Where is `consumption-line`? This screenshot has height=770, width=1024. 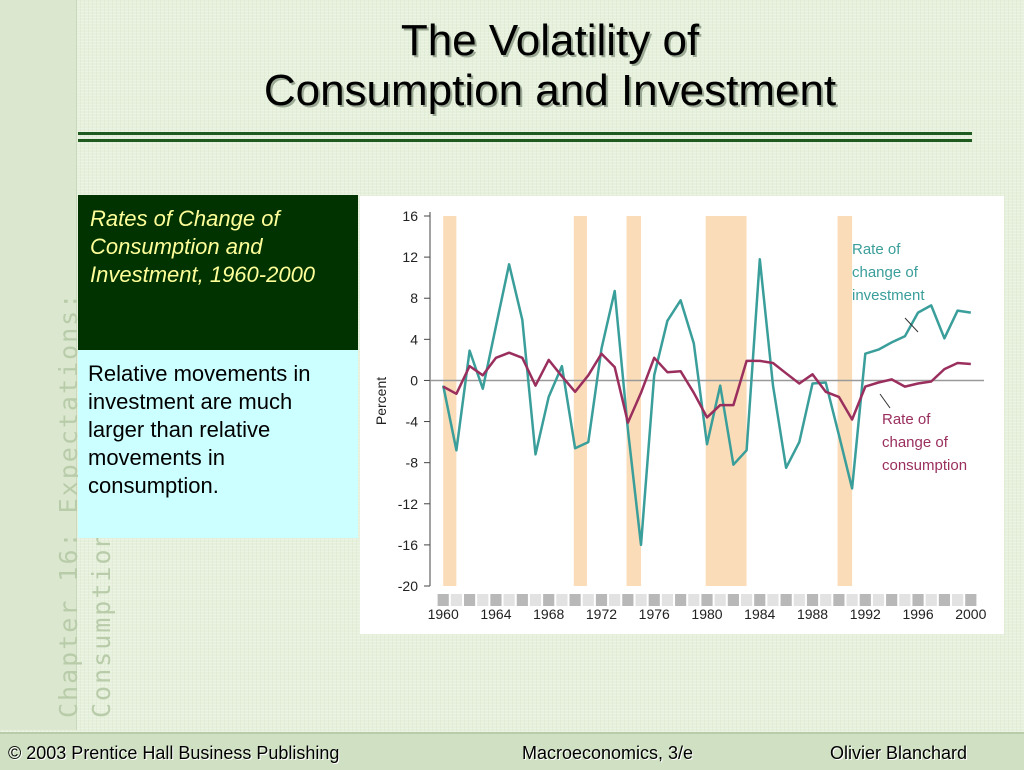
consumption-line is located at coordinates (706, 387).